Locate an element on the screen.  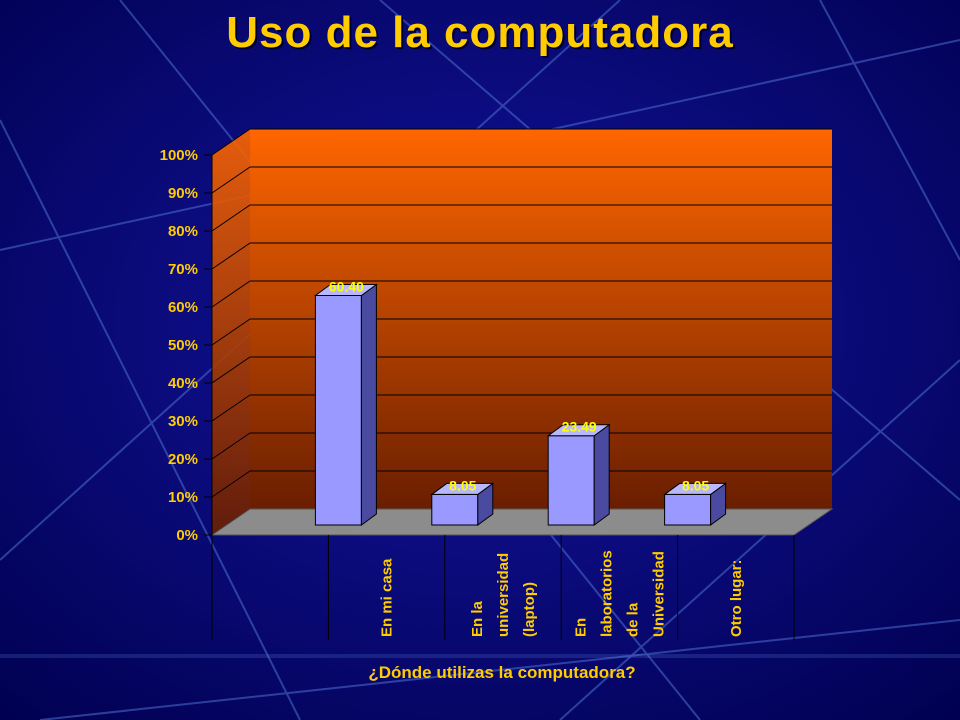
data-label: 60.40 is located at coordinates (346, 286).